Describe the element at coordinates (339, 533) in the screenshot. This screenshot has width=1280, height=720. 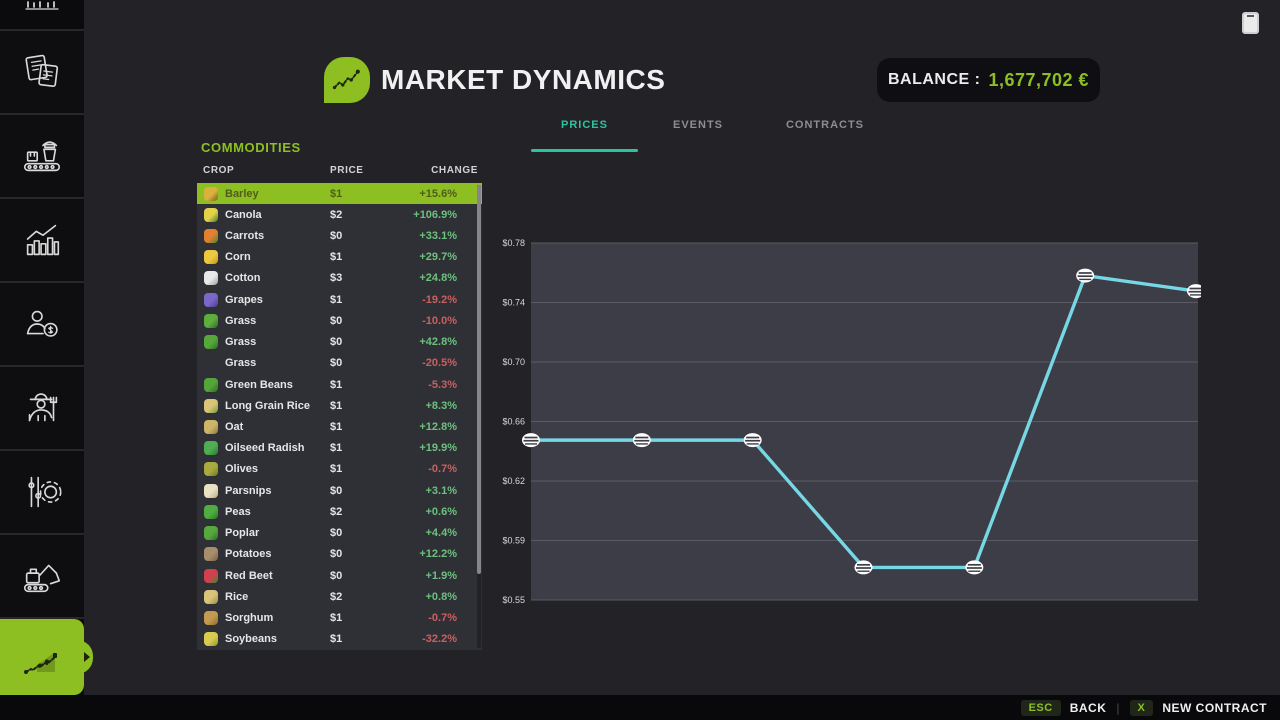
I see `commodity-row-poplar: Poplar $0 +4.4%` at that location.